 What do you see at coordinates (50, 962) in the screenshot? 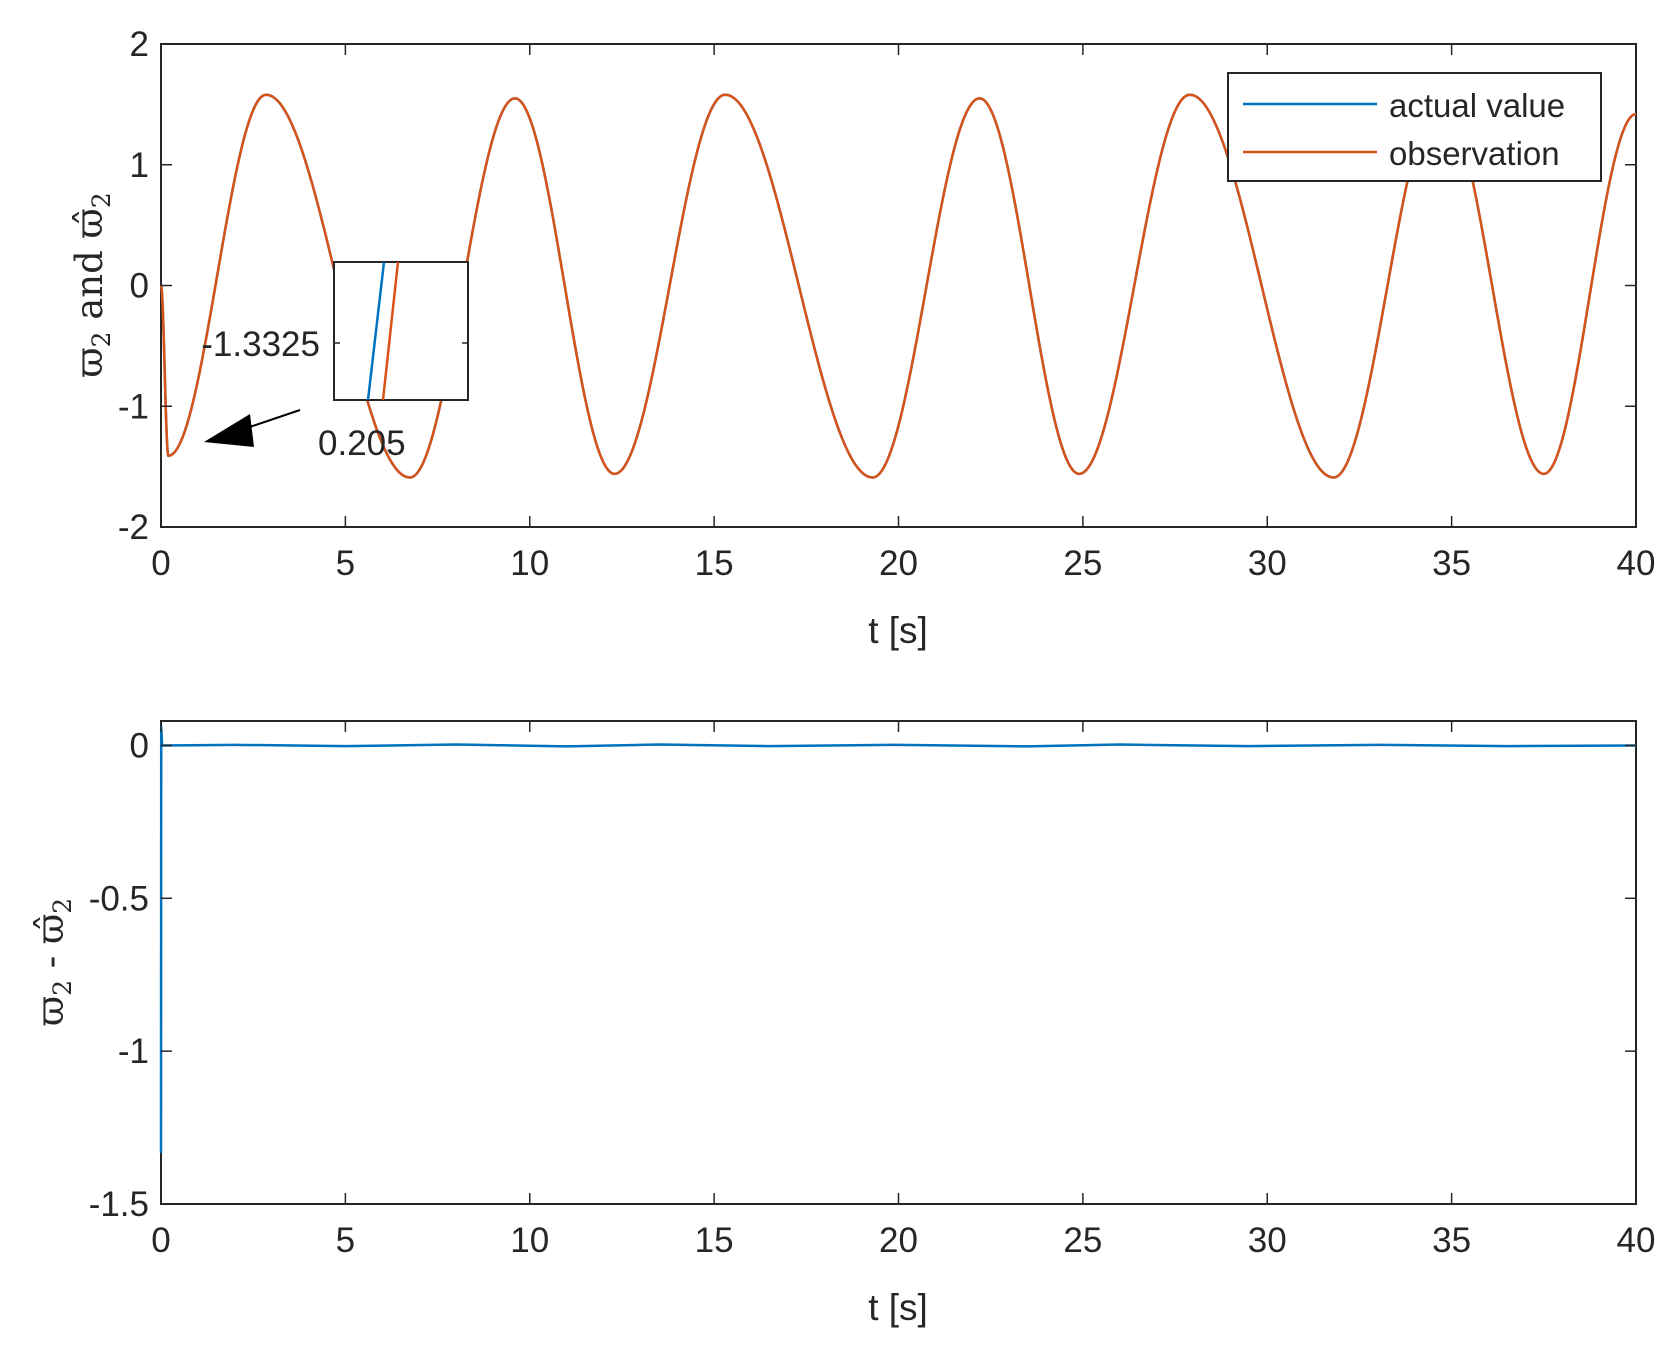
I see `bottom-y-label-mid: -` at bounding box center [50, 962].